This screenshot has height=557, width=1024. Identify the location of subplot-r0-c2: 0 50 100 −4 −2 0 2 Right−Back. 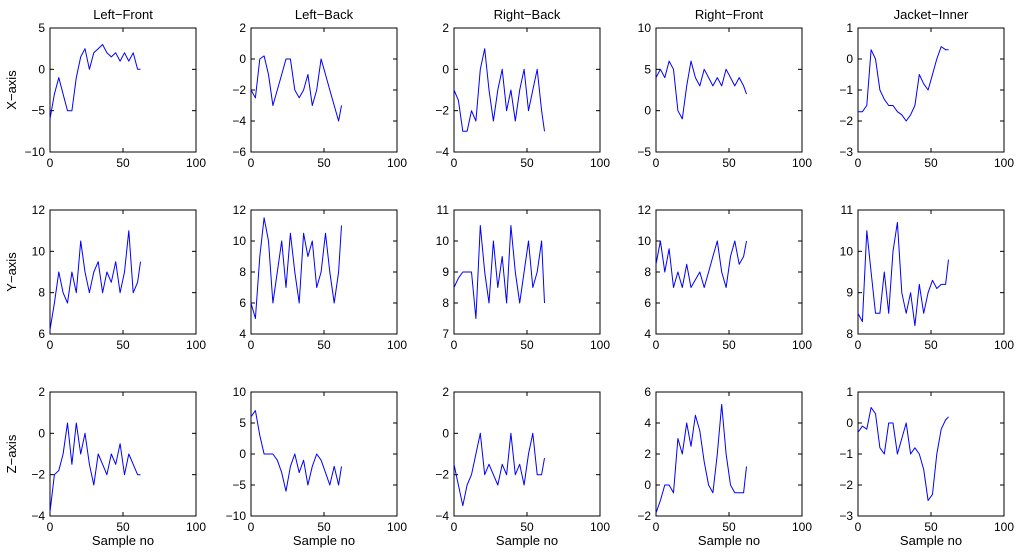
(522, 88).